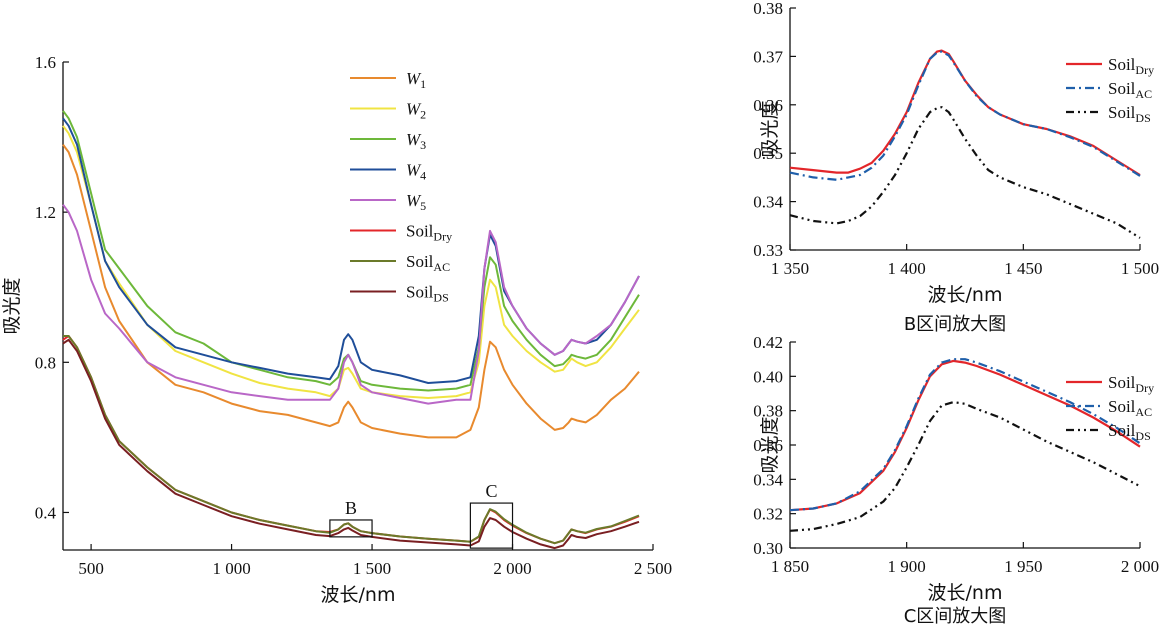 This screenshot has width=1168, height=630. Describe the element at coordinates (351, 508) in the screenshot. I see `main-annotation-label: B` at that location.